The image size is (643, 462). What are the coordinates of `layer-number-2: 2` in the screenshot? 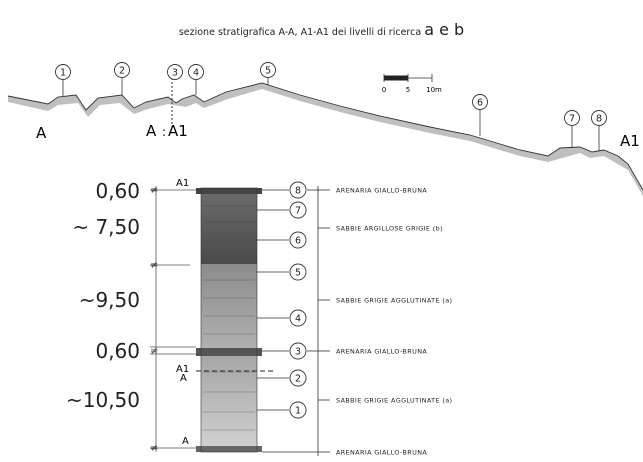 It's located at (298, 378).